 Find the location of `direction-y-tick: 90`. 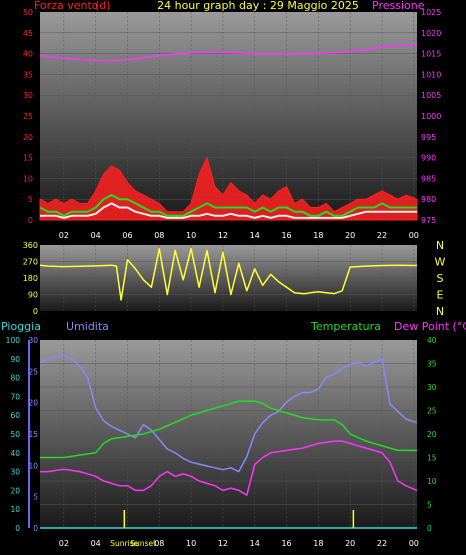

direction-y-tick: 90 is located at coordinates (33, 295).